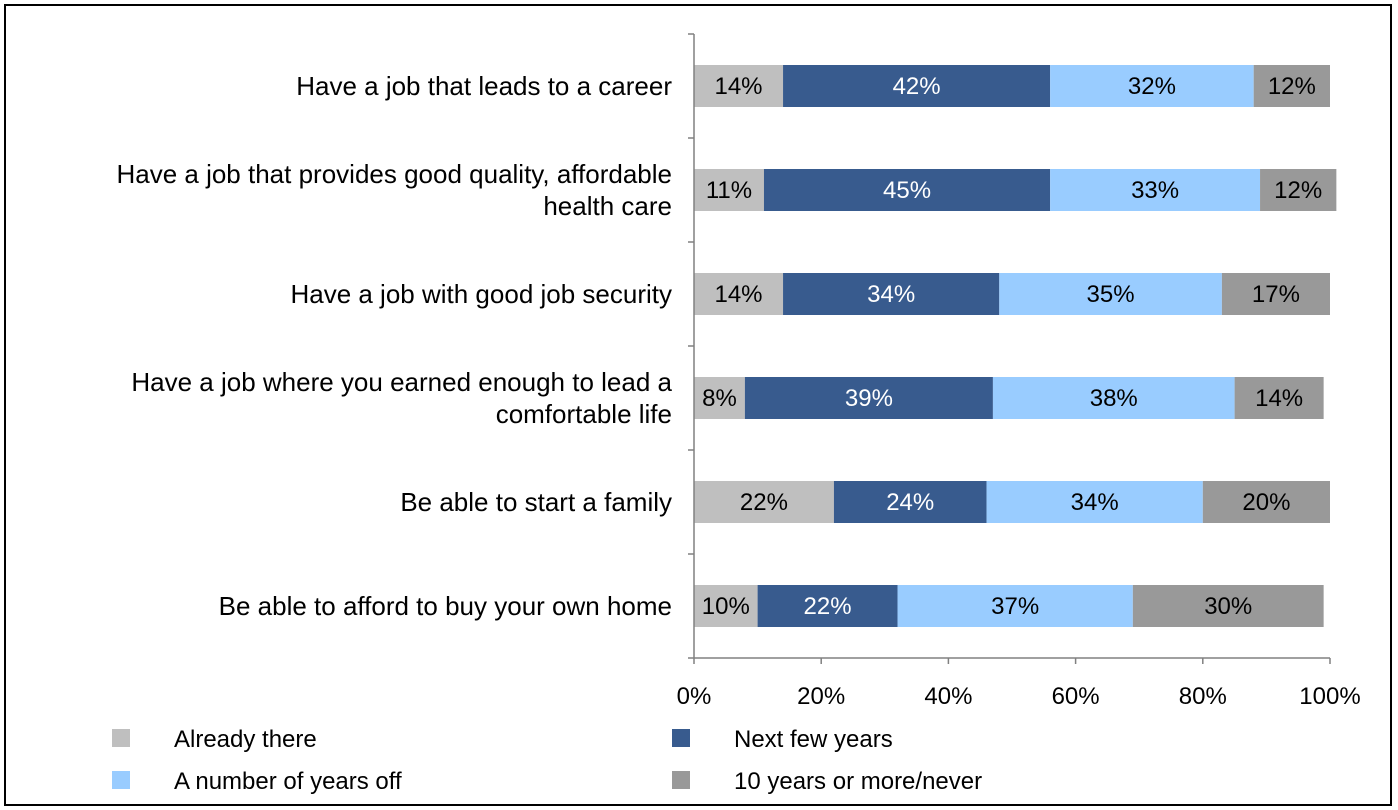 Image resolution: width=1398 pixels, height=810 pixels. Describe the element at coordinates (445, 606) in the screenshot. I see `category-label: Be able to afford to buy your own home` at that location.